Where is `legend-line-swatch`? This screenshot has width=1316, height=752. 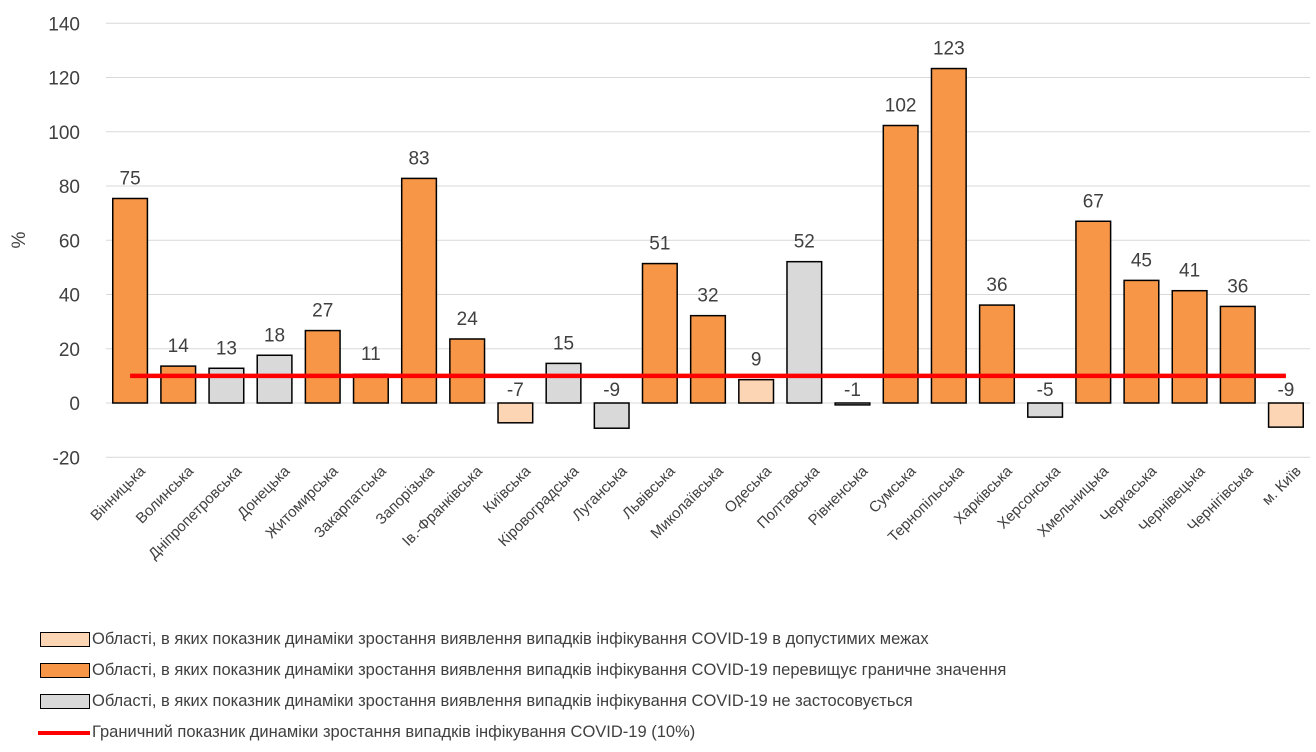
legend-line-swatch is located at coordinates (64, 732).